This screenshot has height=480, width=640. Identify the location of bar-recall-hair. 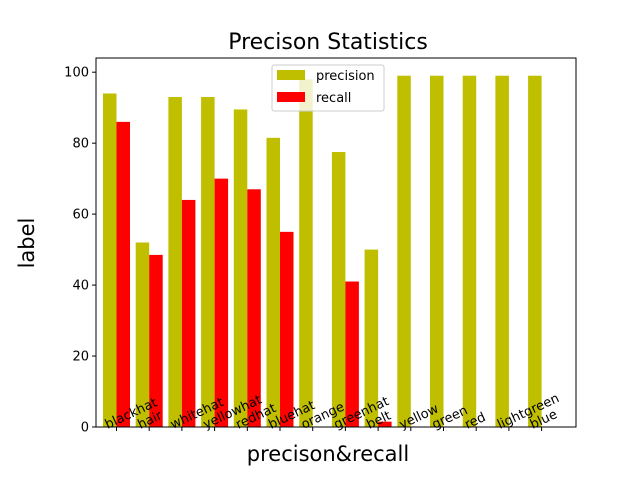
(156, 340).